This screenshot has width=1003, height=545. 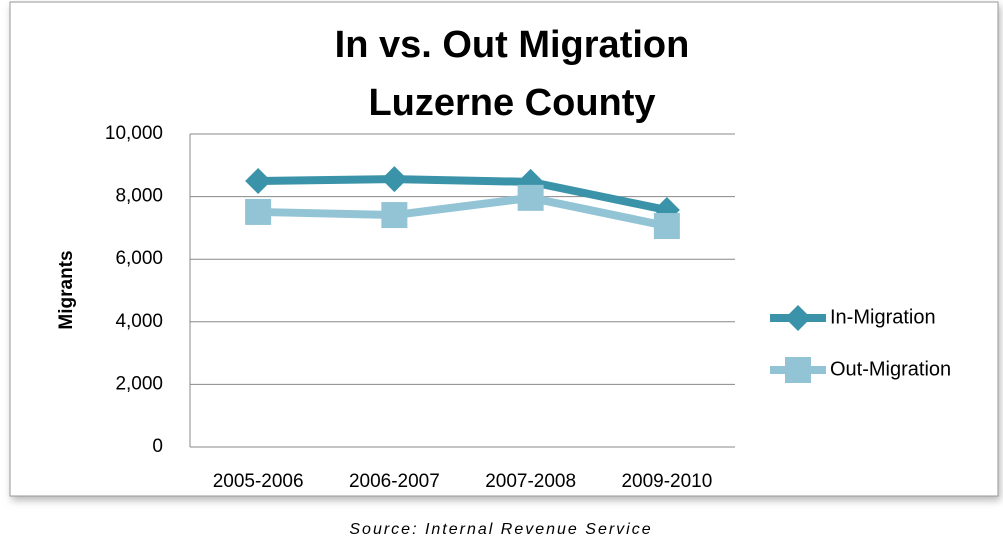 I want to click on legend-label: In-Migration, so click(x=883, y=317).